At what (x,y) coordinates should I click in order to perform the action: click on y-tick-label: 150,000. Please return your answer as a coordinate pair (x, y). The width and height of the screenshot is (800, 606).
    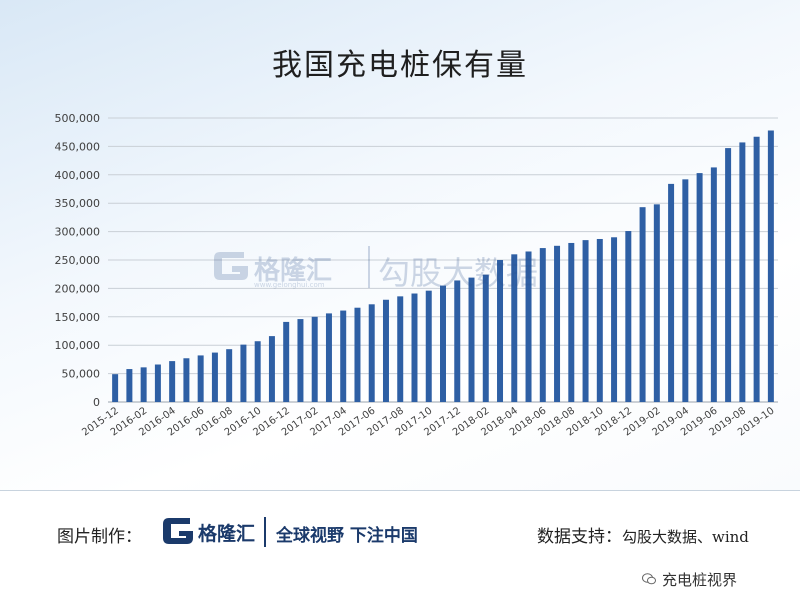
    Looking at the image, I should click on (78, 317).